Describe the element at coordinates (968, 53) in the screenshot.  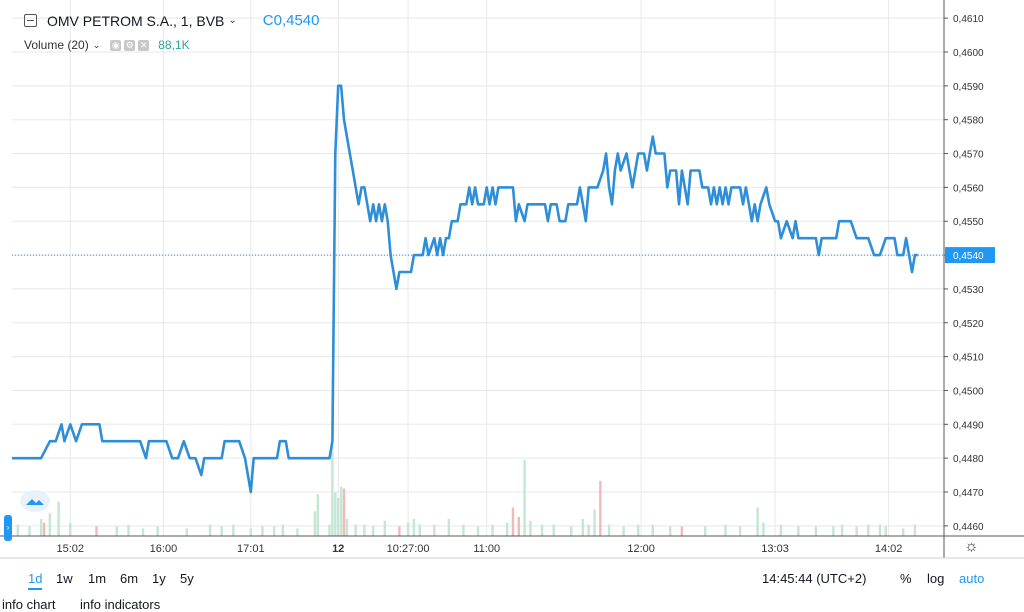
I see `y-tick-label: 0,4600` at that location.